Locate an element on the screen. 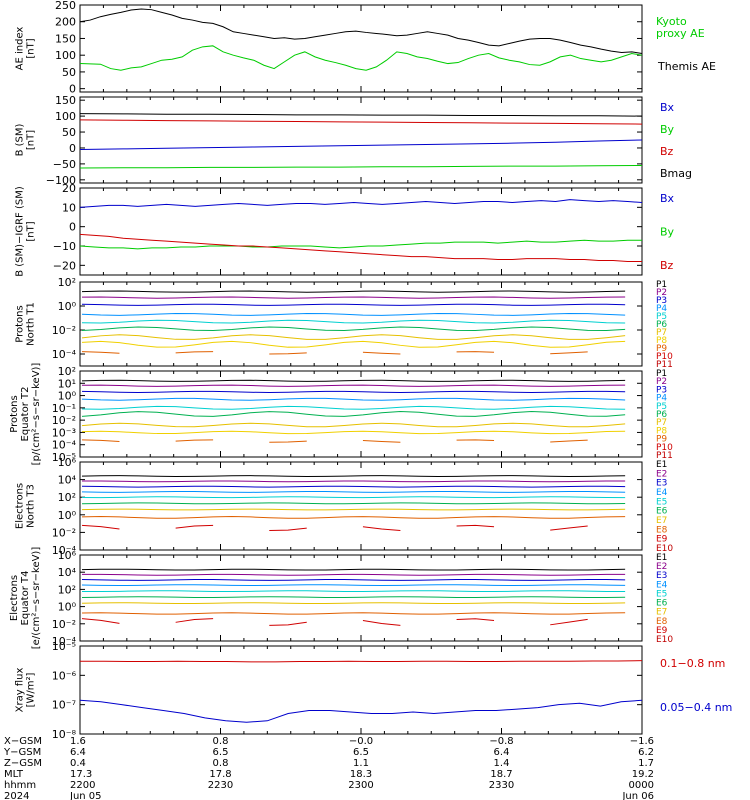  xaxis-tick-label: Jun 05 is located at coordinates (85, 795).